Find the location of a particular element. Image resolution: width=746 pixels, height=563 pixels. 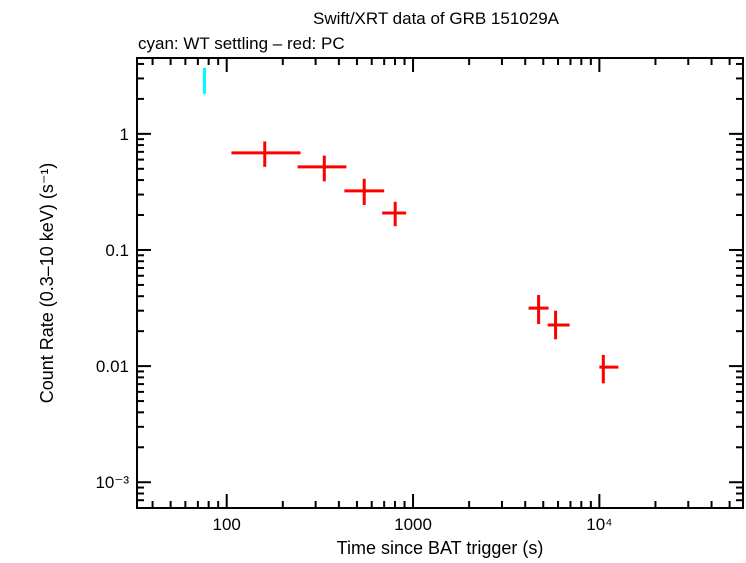

y-axis-label: Count Rate (0.3–10 keV) (s⁻¹) is located at coordinates (47, 283).